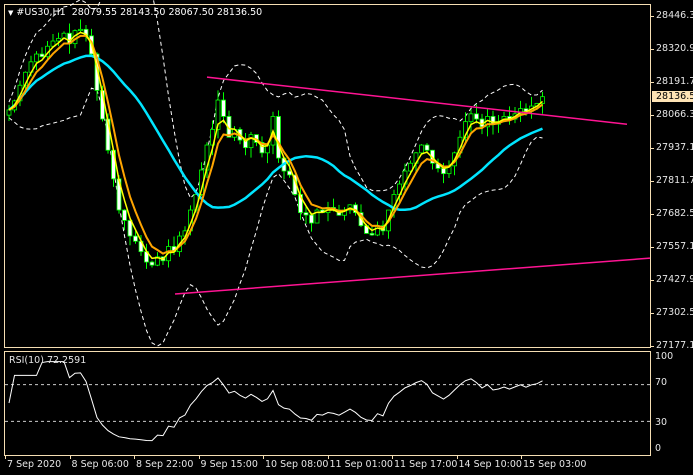  Describe the element at coordinates (239, 12) in the screenshot. I see `ohlc-close: 28136.50` at that location.